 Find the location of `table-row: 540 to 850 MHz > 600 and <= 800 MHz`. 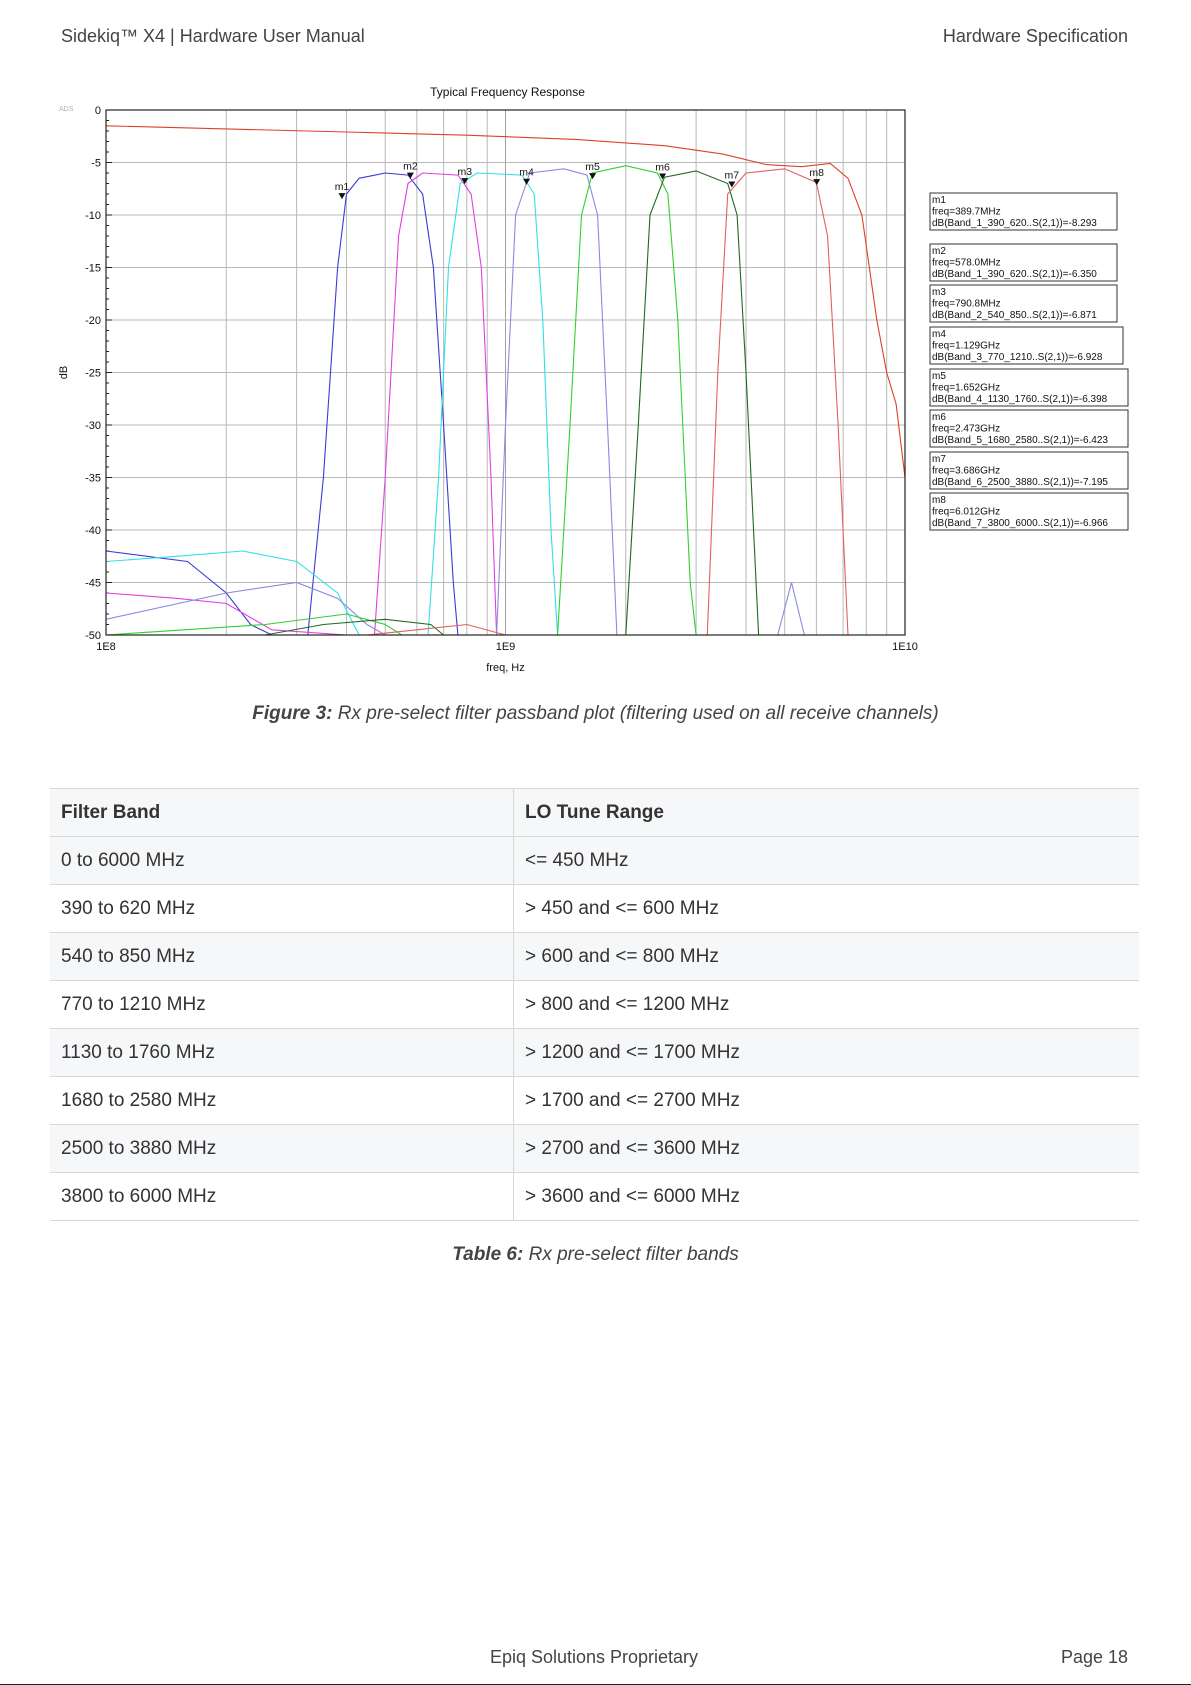

table-row: 540 to 850 MHz > 600 and <= 800 MHz is located at coordinates (594, 956).